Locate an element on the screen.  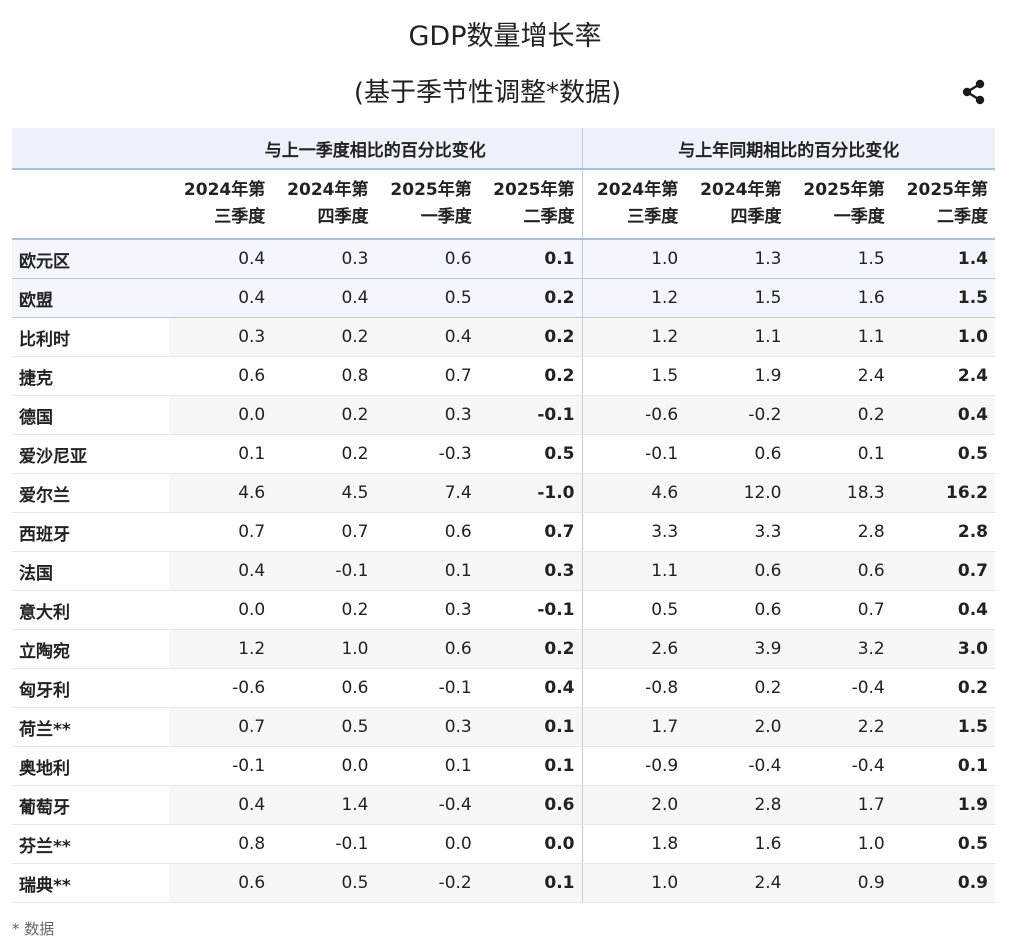
value-cell: 1.6 is located at coordinates (737, 844).